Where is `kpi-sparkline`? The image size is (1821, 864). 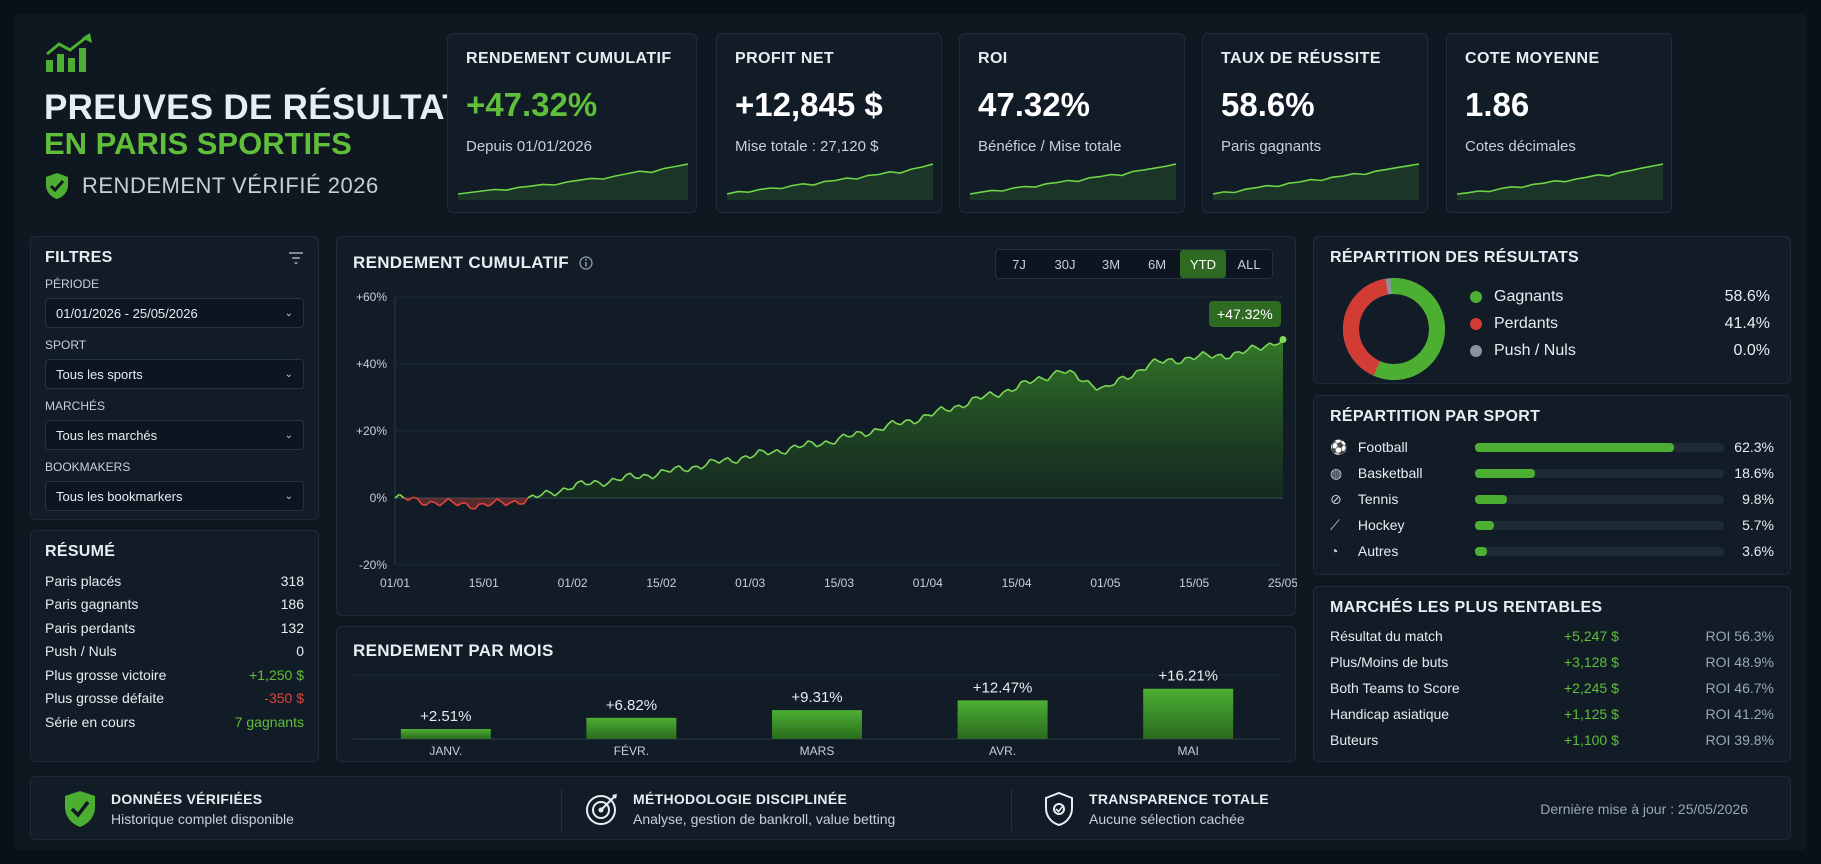
kpi-sparkline is located at coordinates (1316, 181).